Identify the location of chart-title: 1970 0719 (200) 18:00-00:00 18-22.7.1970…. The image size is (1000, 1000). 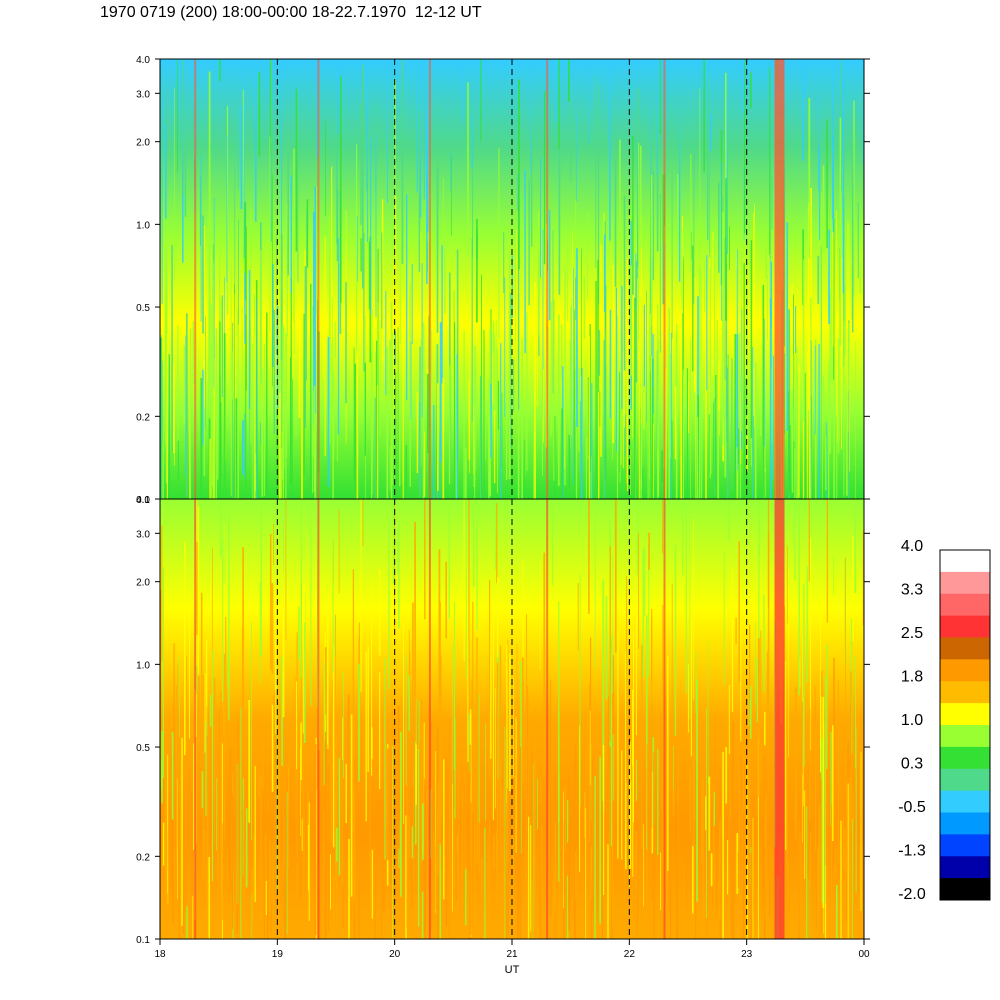
(291, 12).